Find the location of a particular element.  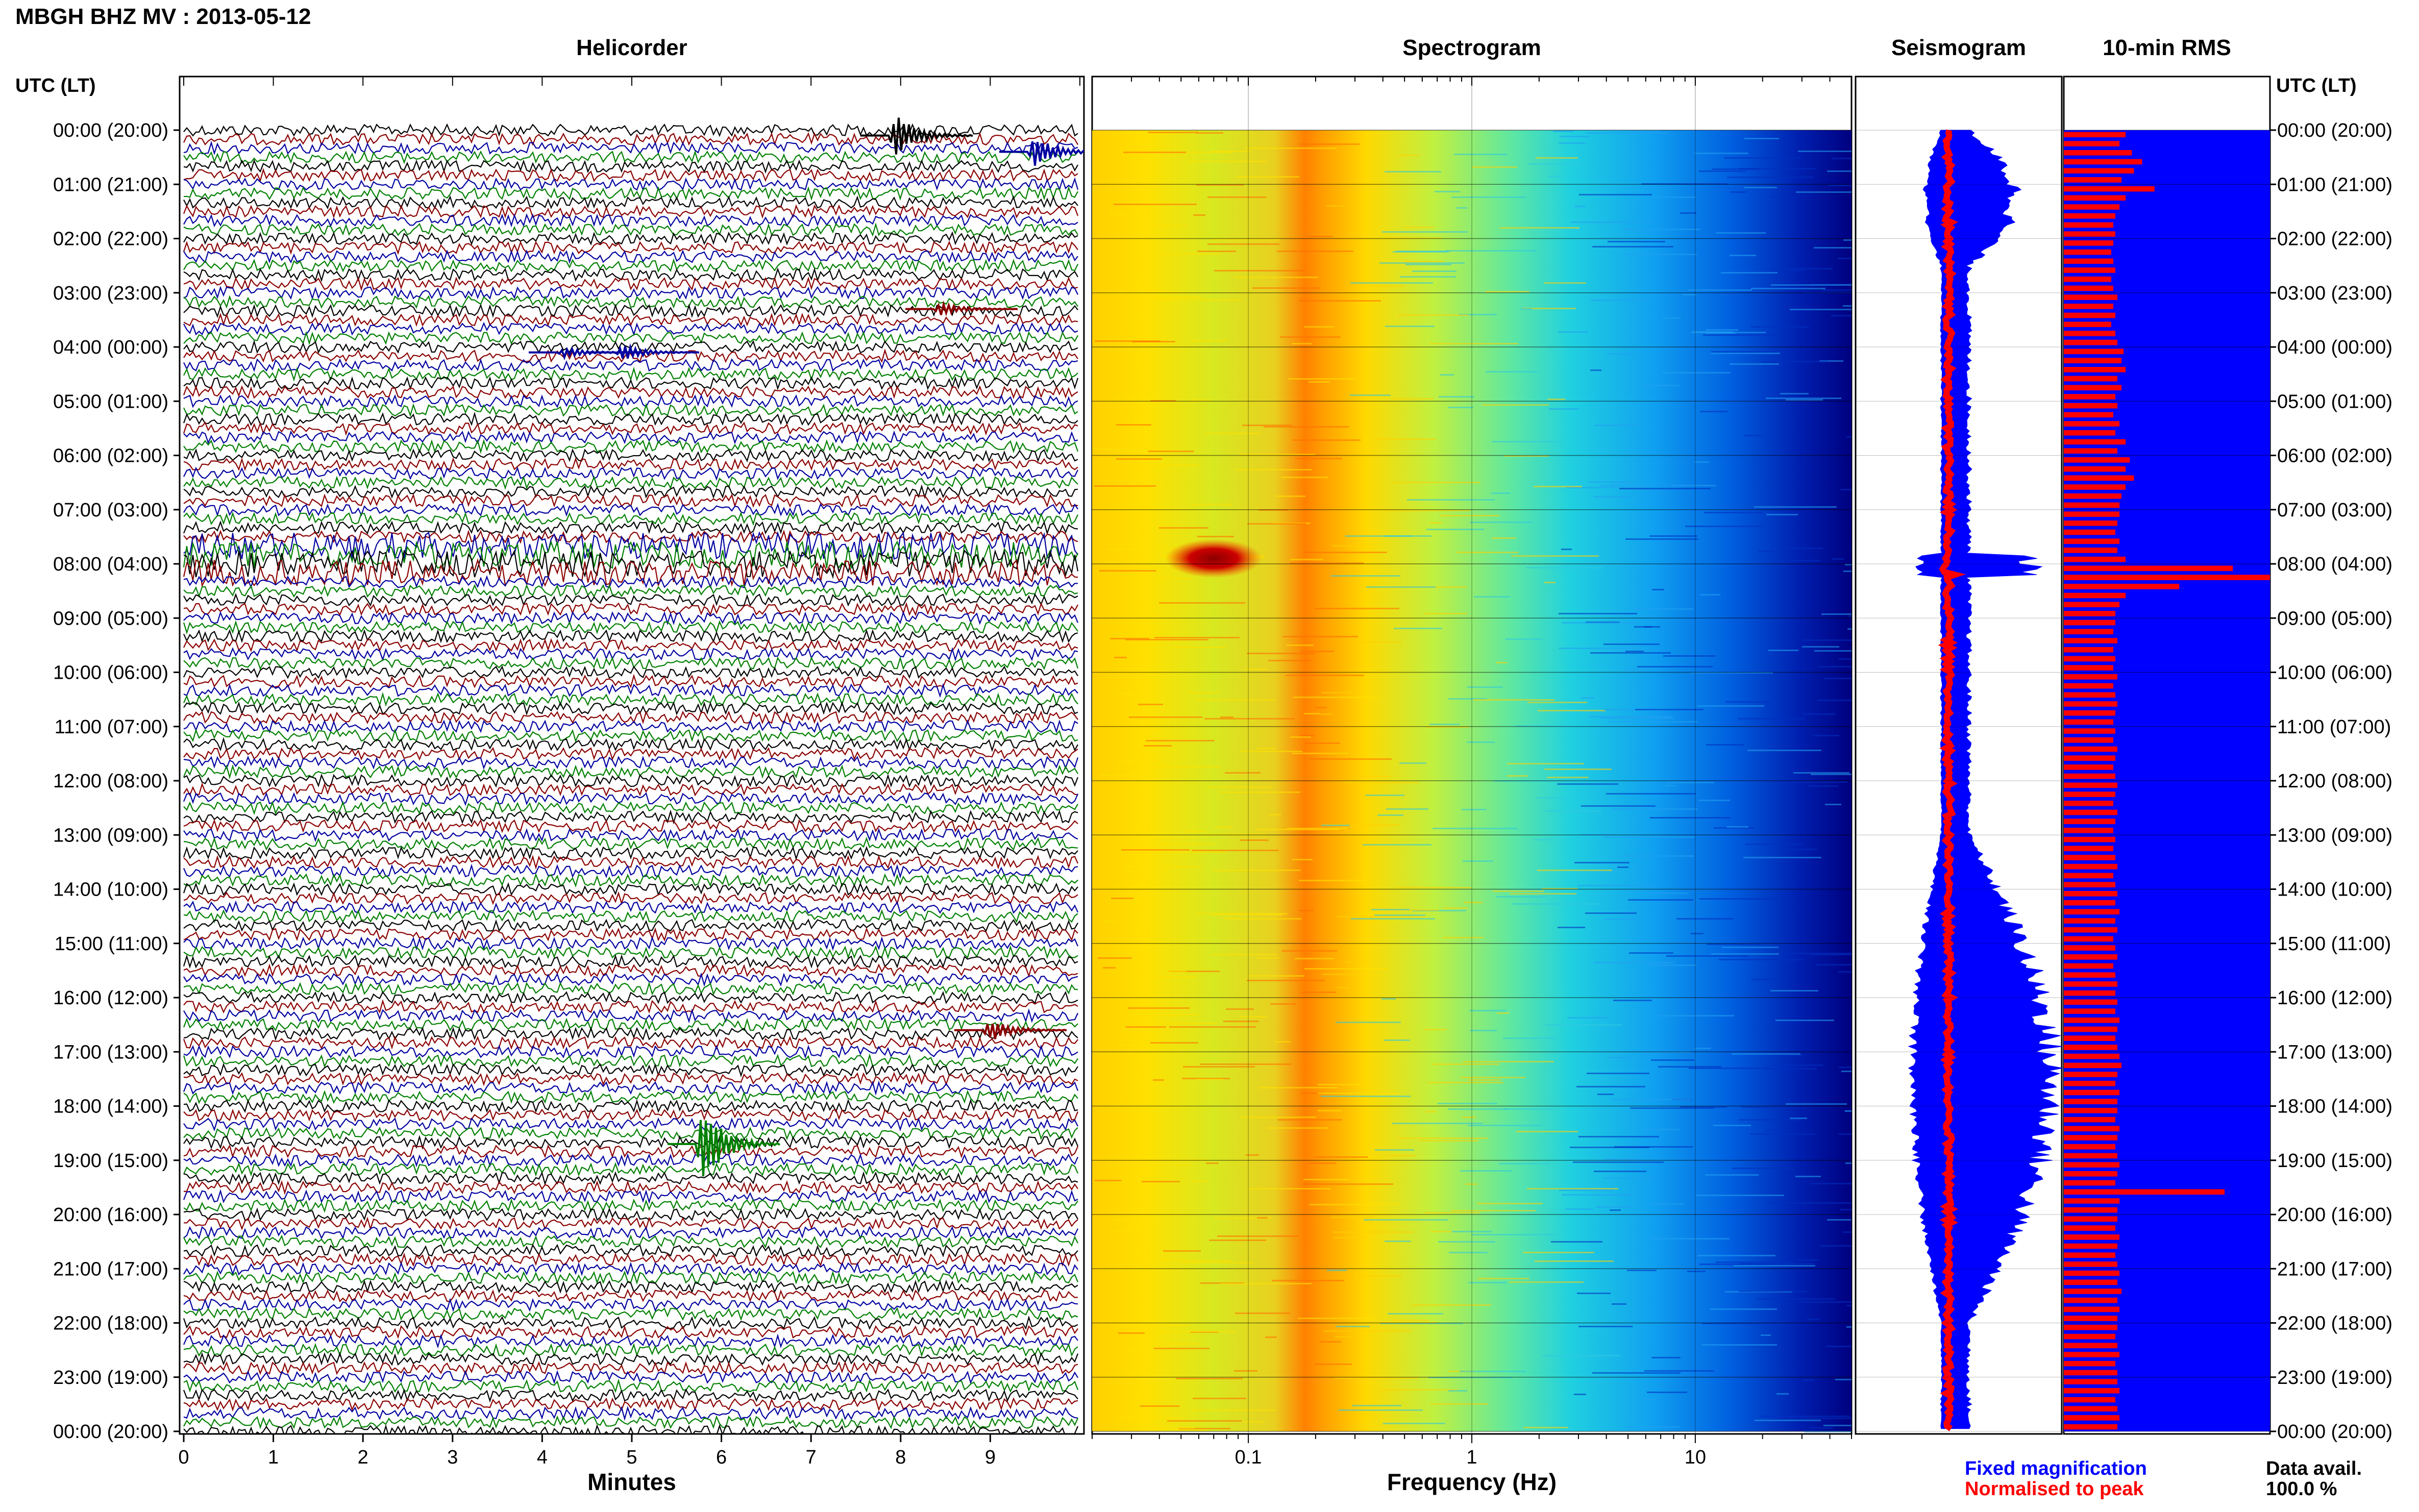

row-label-left: 17:00 (13:00) is located at coordinates (110, 1052).